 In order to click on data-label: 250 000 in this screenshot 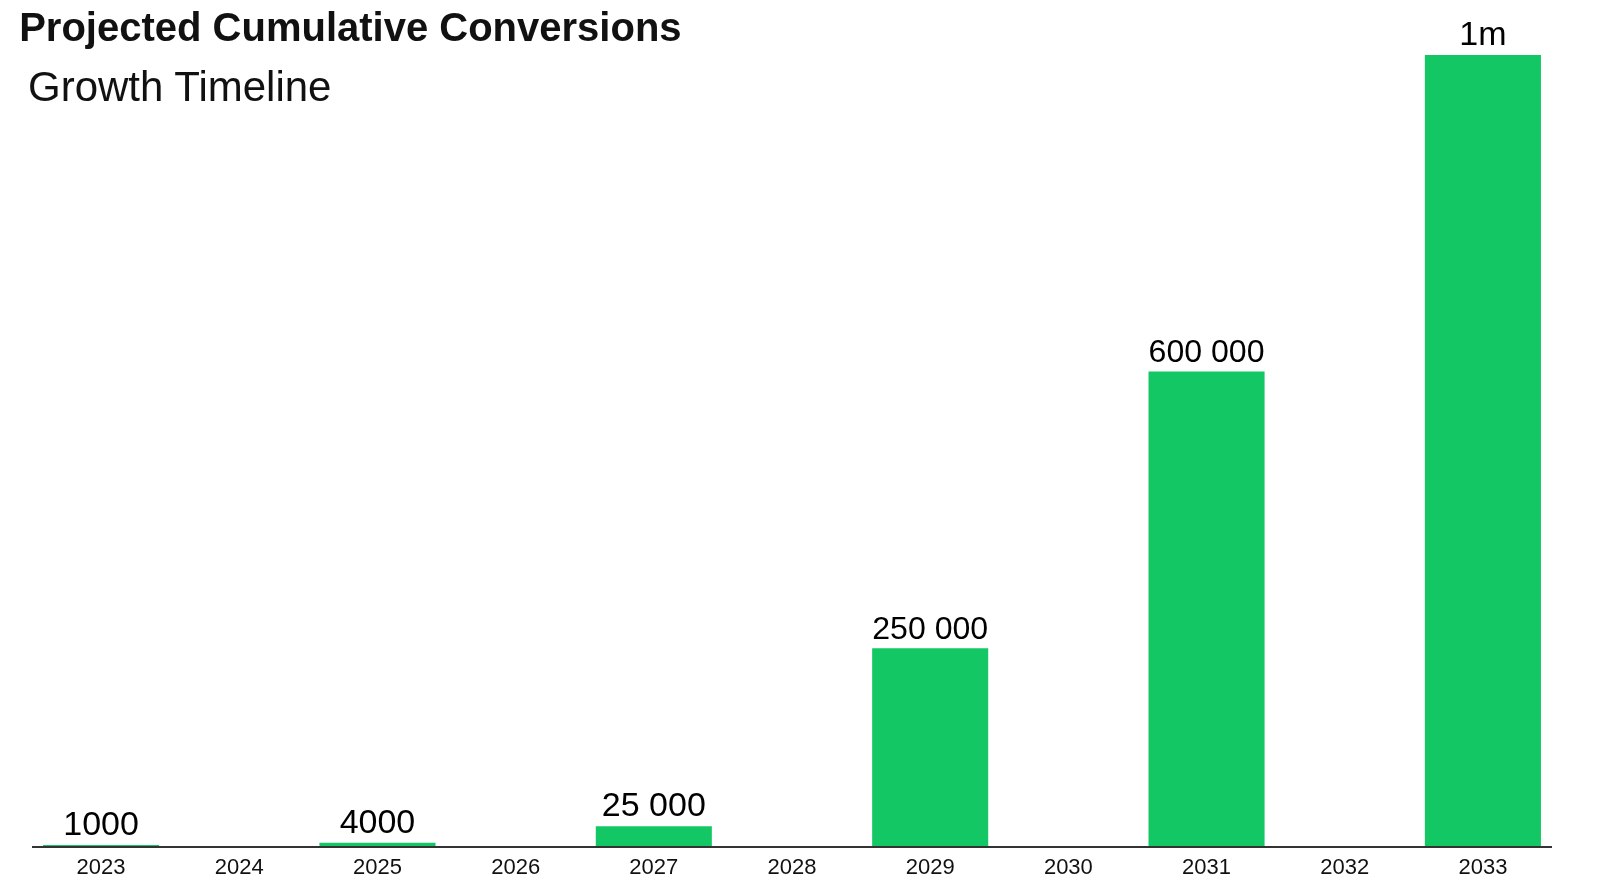, I will do `click(930, 627)`.